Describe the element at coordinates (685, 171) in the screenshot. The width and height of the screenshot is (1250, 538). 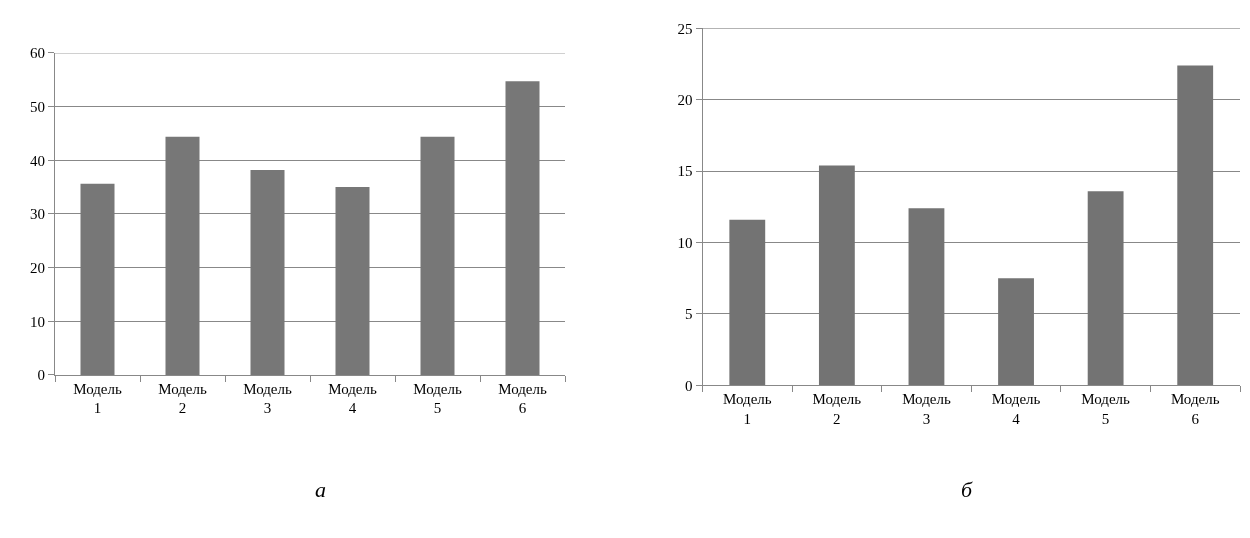
I see `y-tick-label: 15` at that location.